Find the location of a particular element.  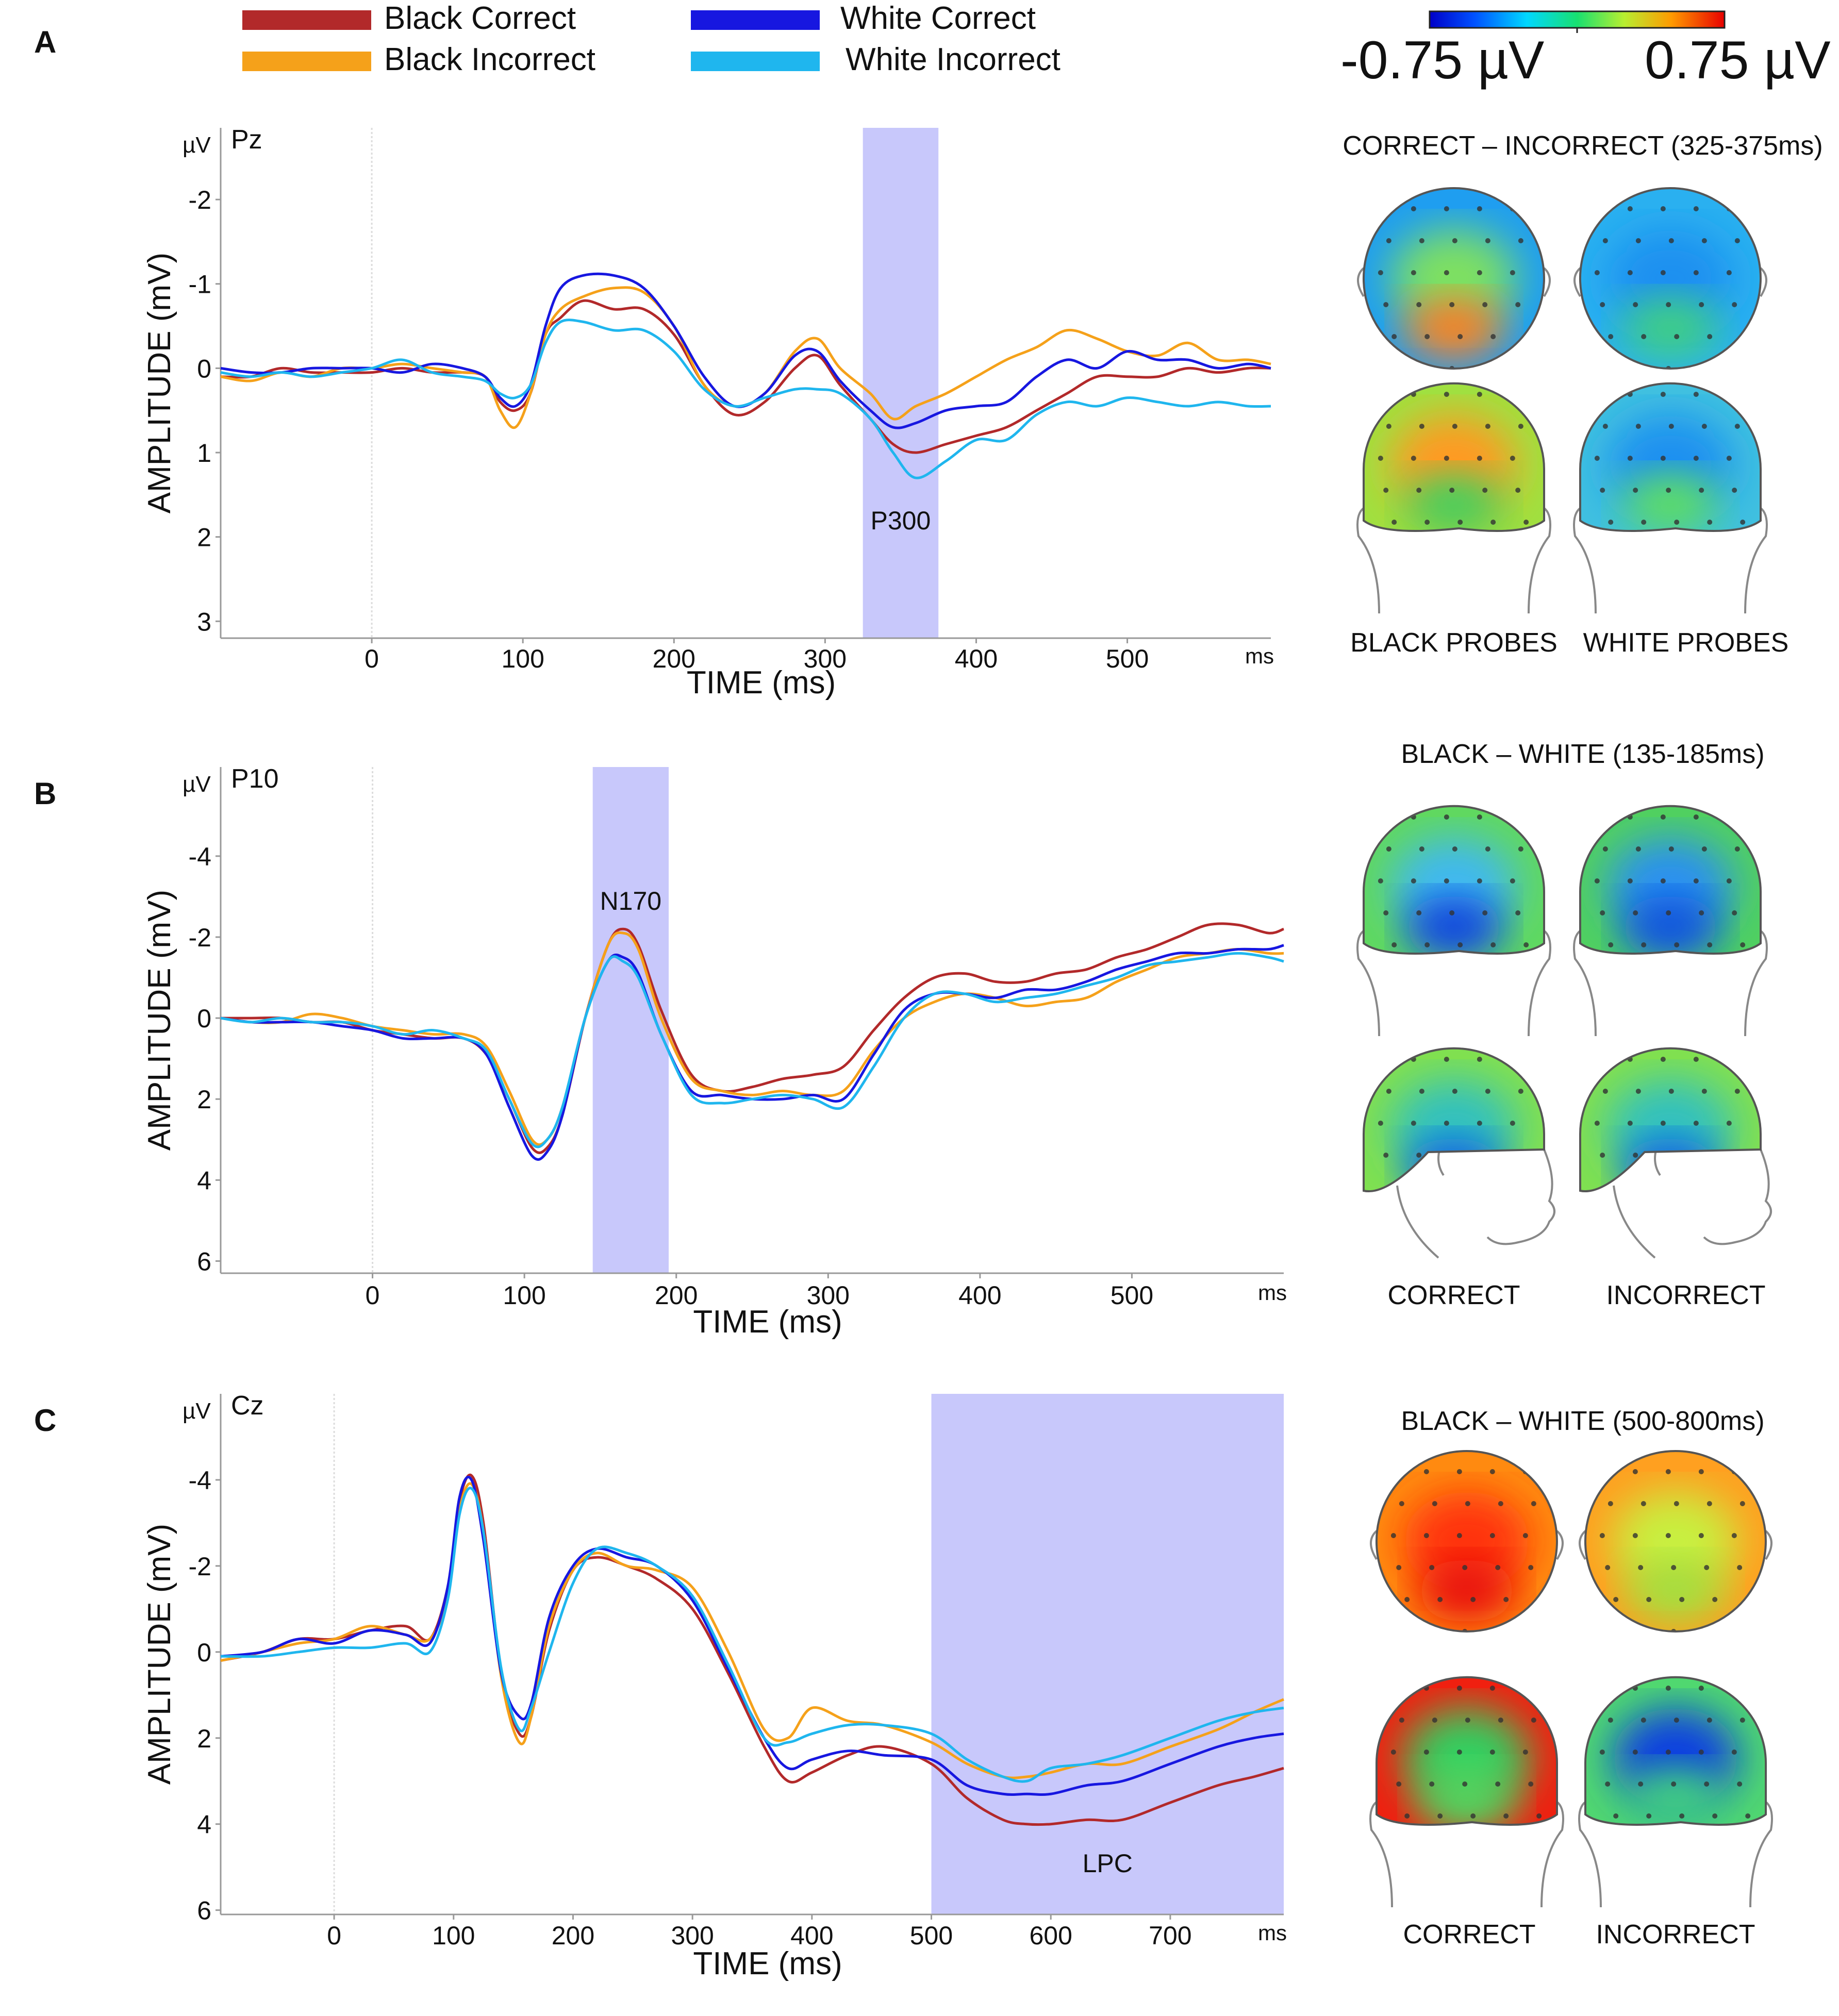

topo-map-c-2-low-blob is located at coordinates (1676, 1591).